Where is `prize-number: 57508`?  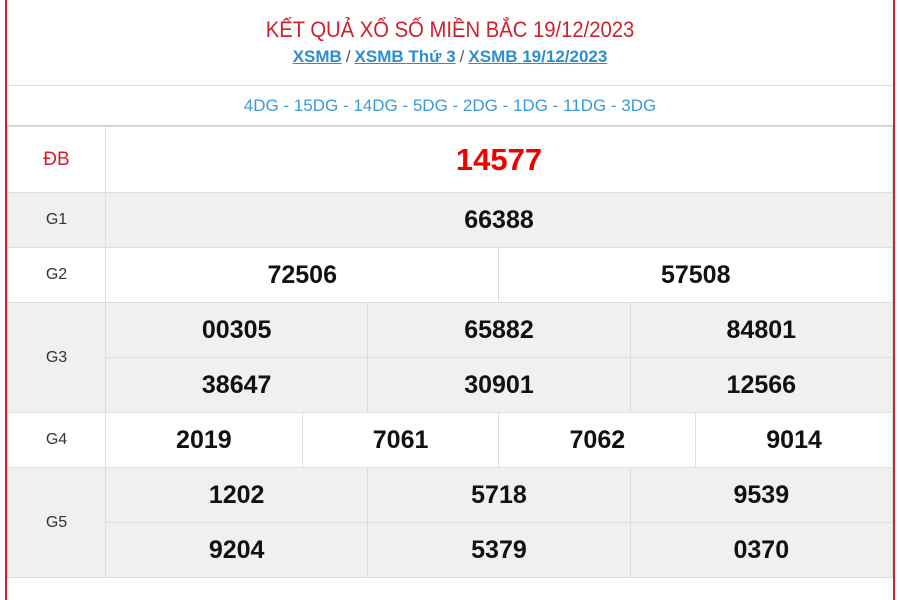
prize-number: 57508 is located at coordinates (695, 275).